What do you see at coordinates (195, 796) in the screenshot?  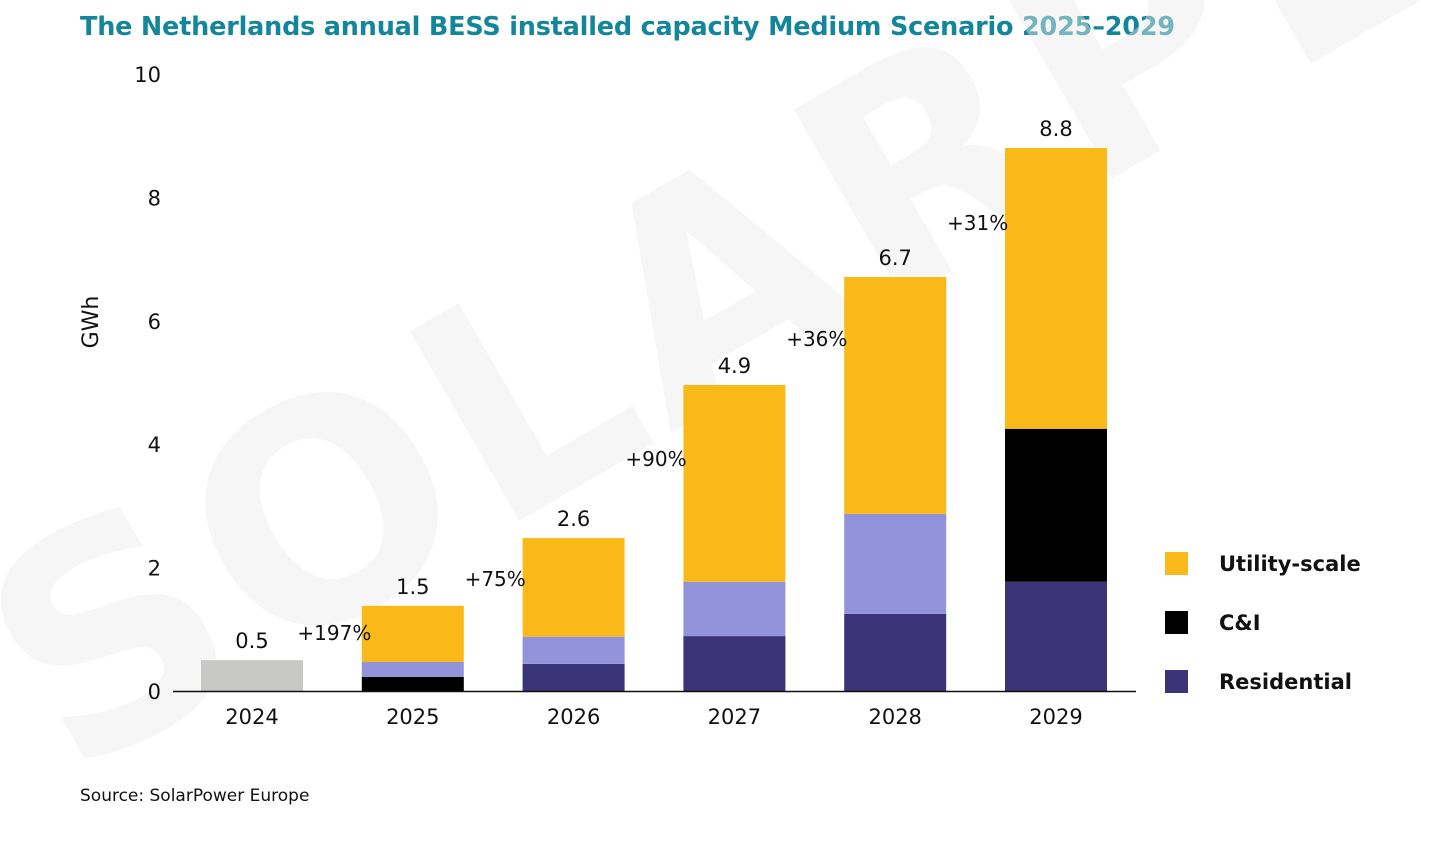 I see `source-note: Source: SolarPower Europe` at bounding box center [195, 796].